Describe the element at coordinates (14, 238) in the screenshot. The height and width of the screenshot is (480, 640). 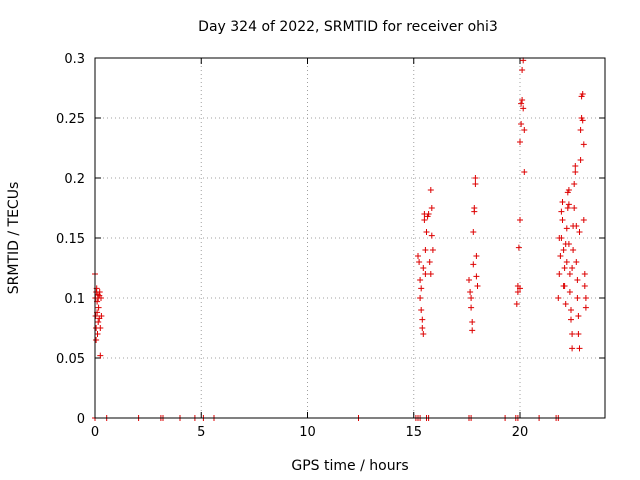
I see `y-axis-title: SRMTID / TECUs` at that location.